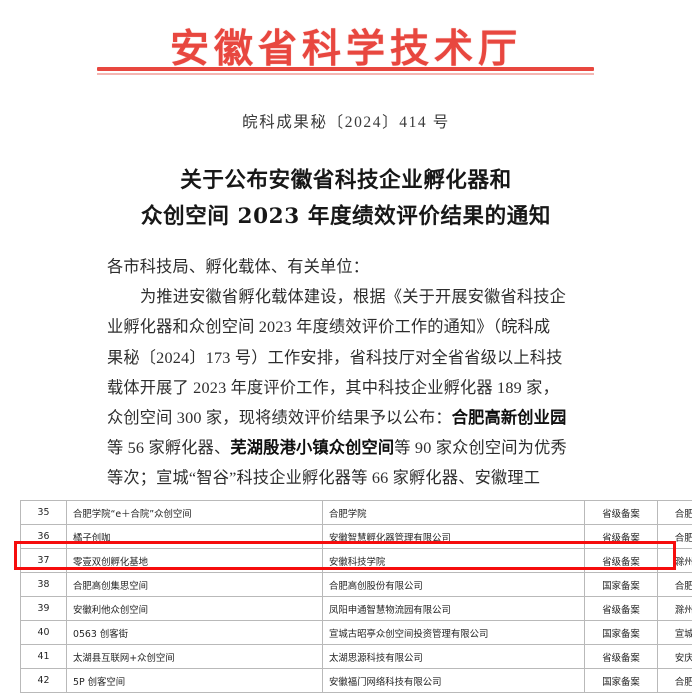  What do you see at coordinates (44, 561) in the screenshot?
I see `cell-index: 37` at bounding box center [44, 561].